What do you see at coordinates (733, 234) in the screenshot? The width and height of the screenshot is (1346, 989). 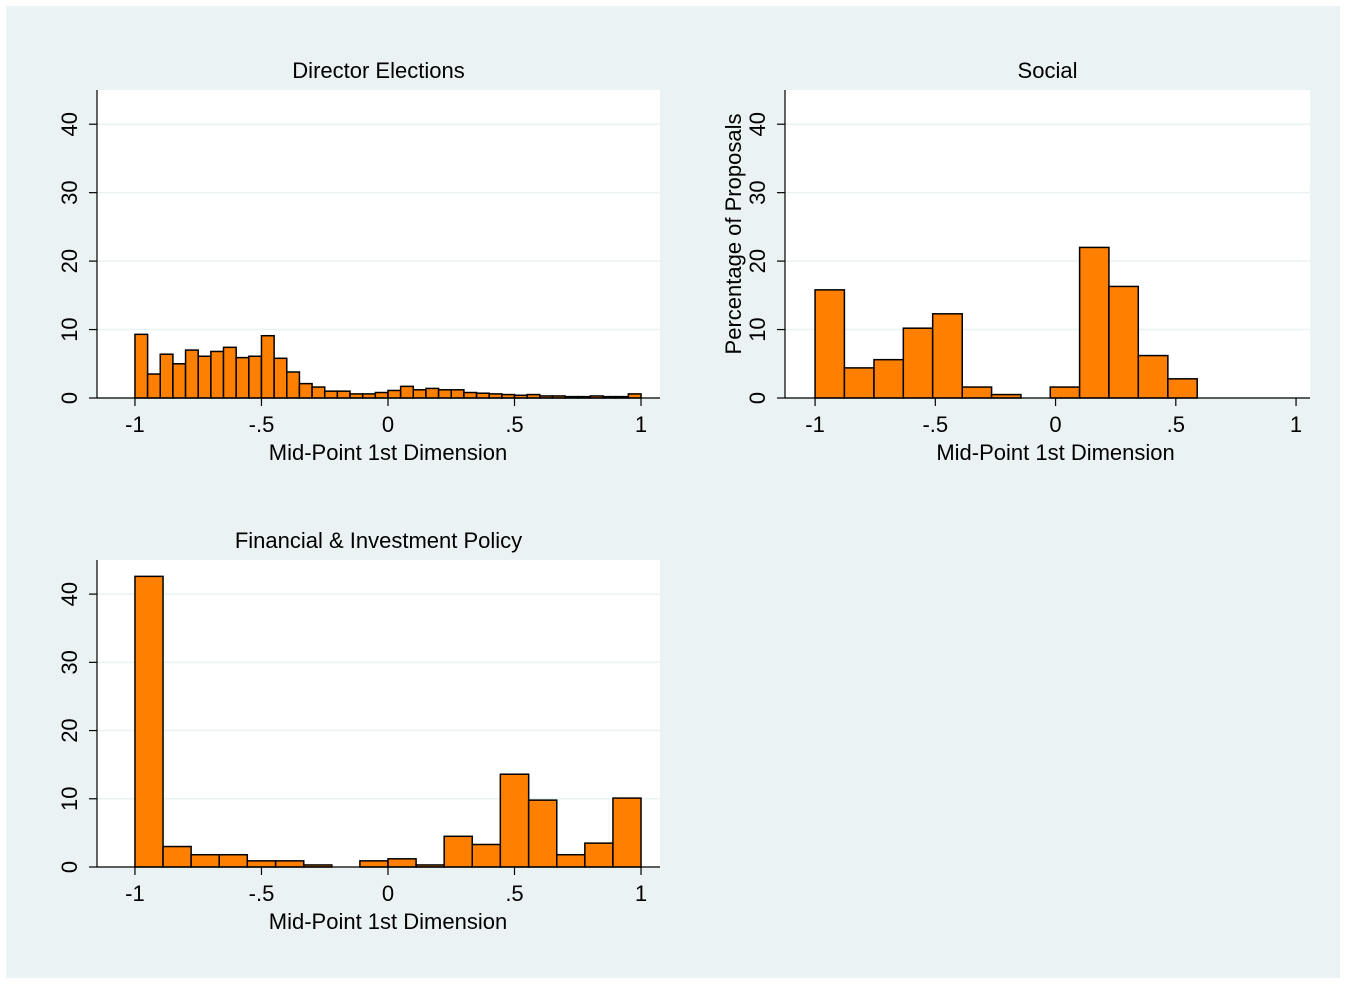 I see `y-axis-title: Percentage of Proposals` at bounding box center [733, 234].